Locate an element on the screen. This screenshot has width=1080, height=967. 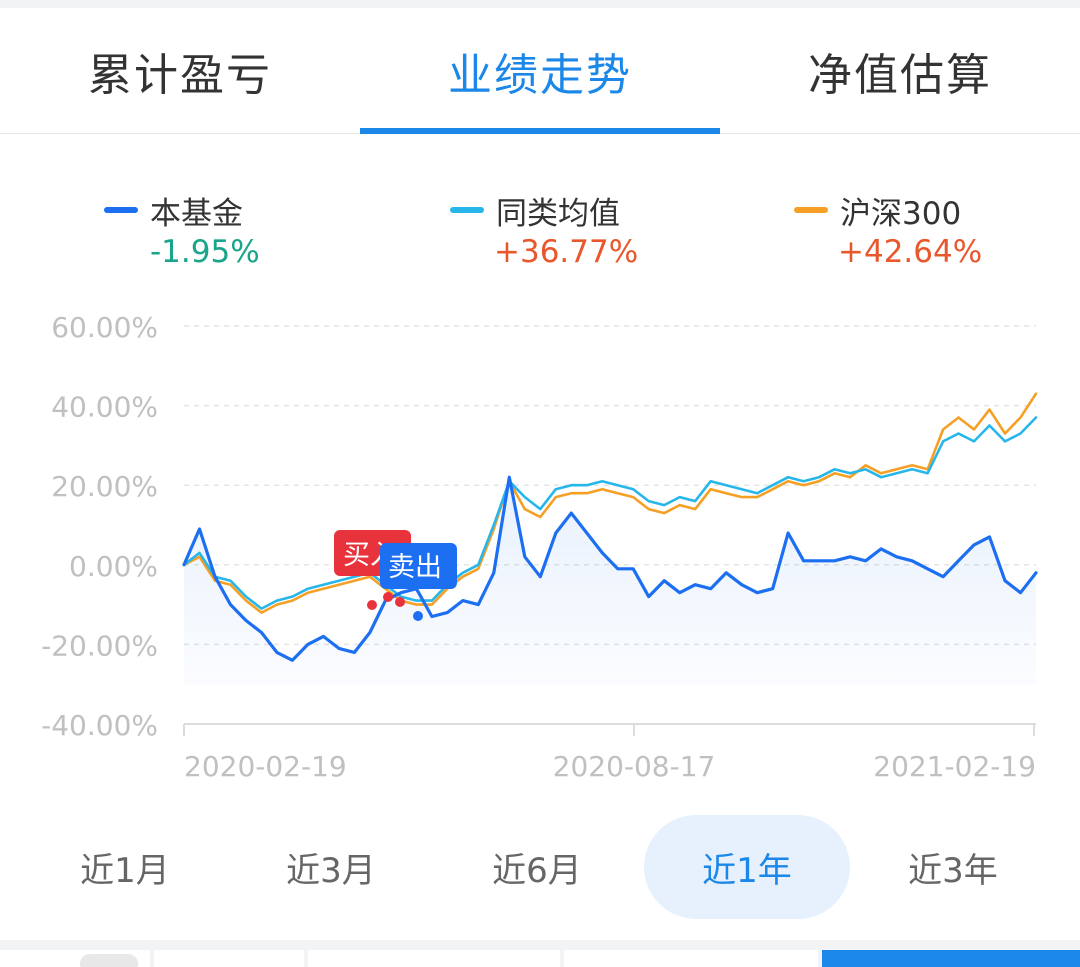
legend-swatch-category-avg is located at coordinates (467, 210).